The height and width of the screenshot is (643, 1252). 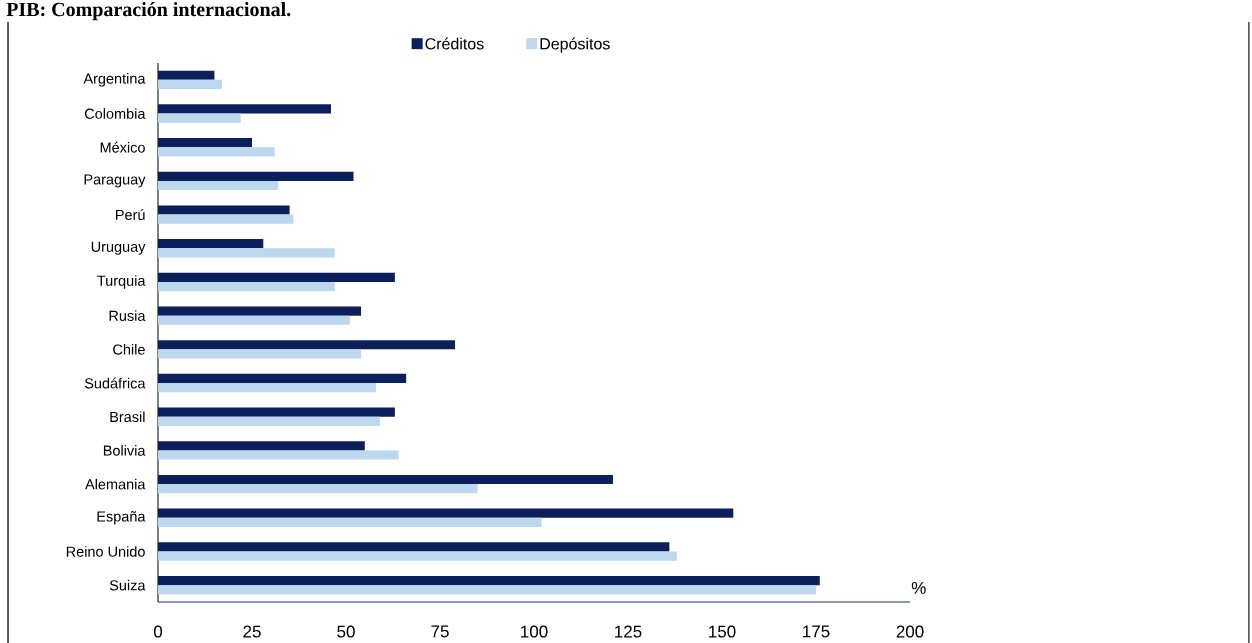 I want to click on x-tick-label: 75, so click(x=440, y=631).